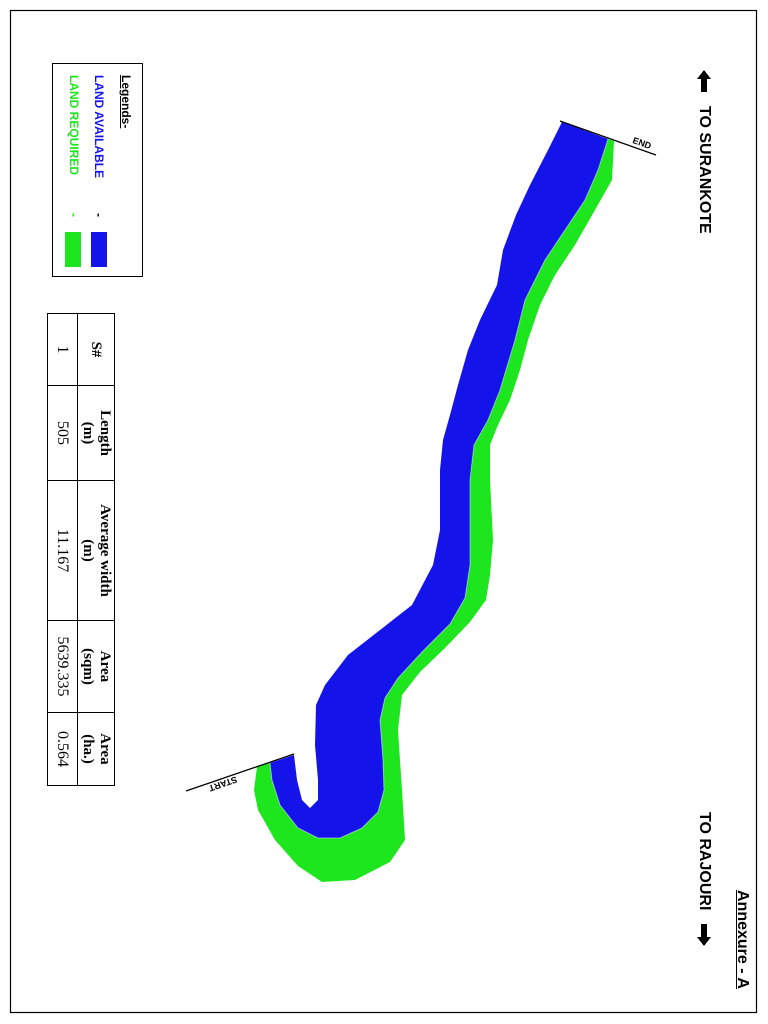 This screenshot has width=768, height=1024. What do you see at coordinates (99, 249) in the screenshot?
I see `legend-swatch-land-available` at bounding box center [99, 249].